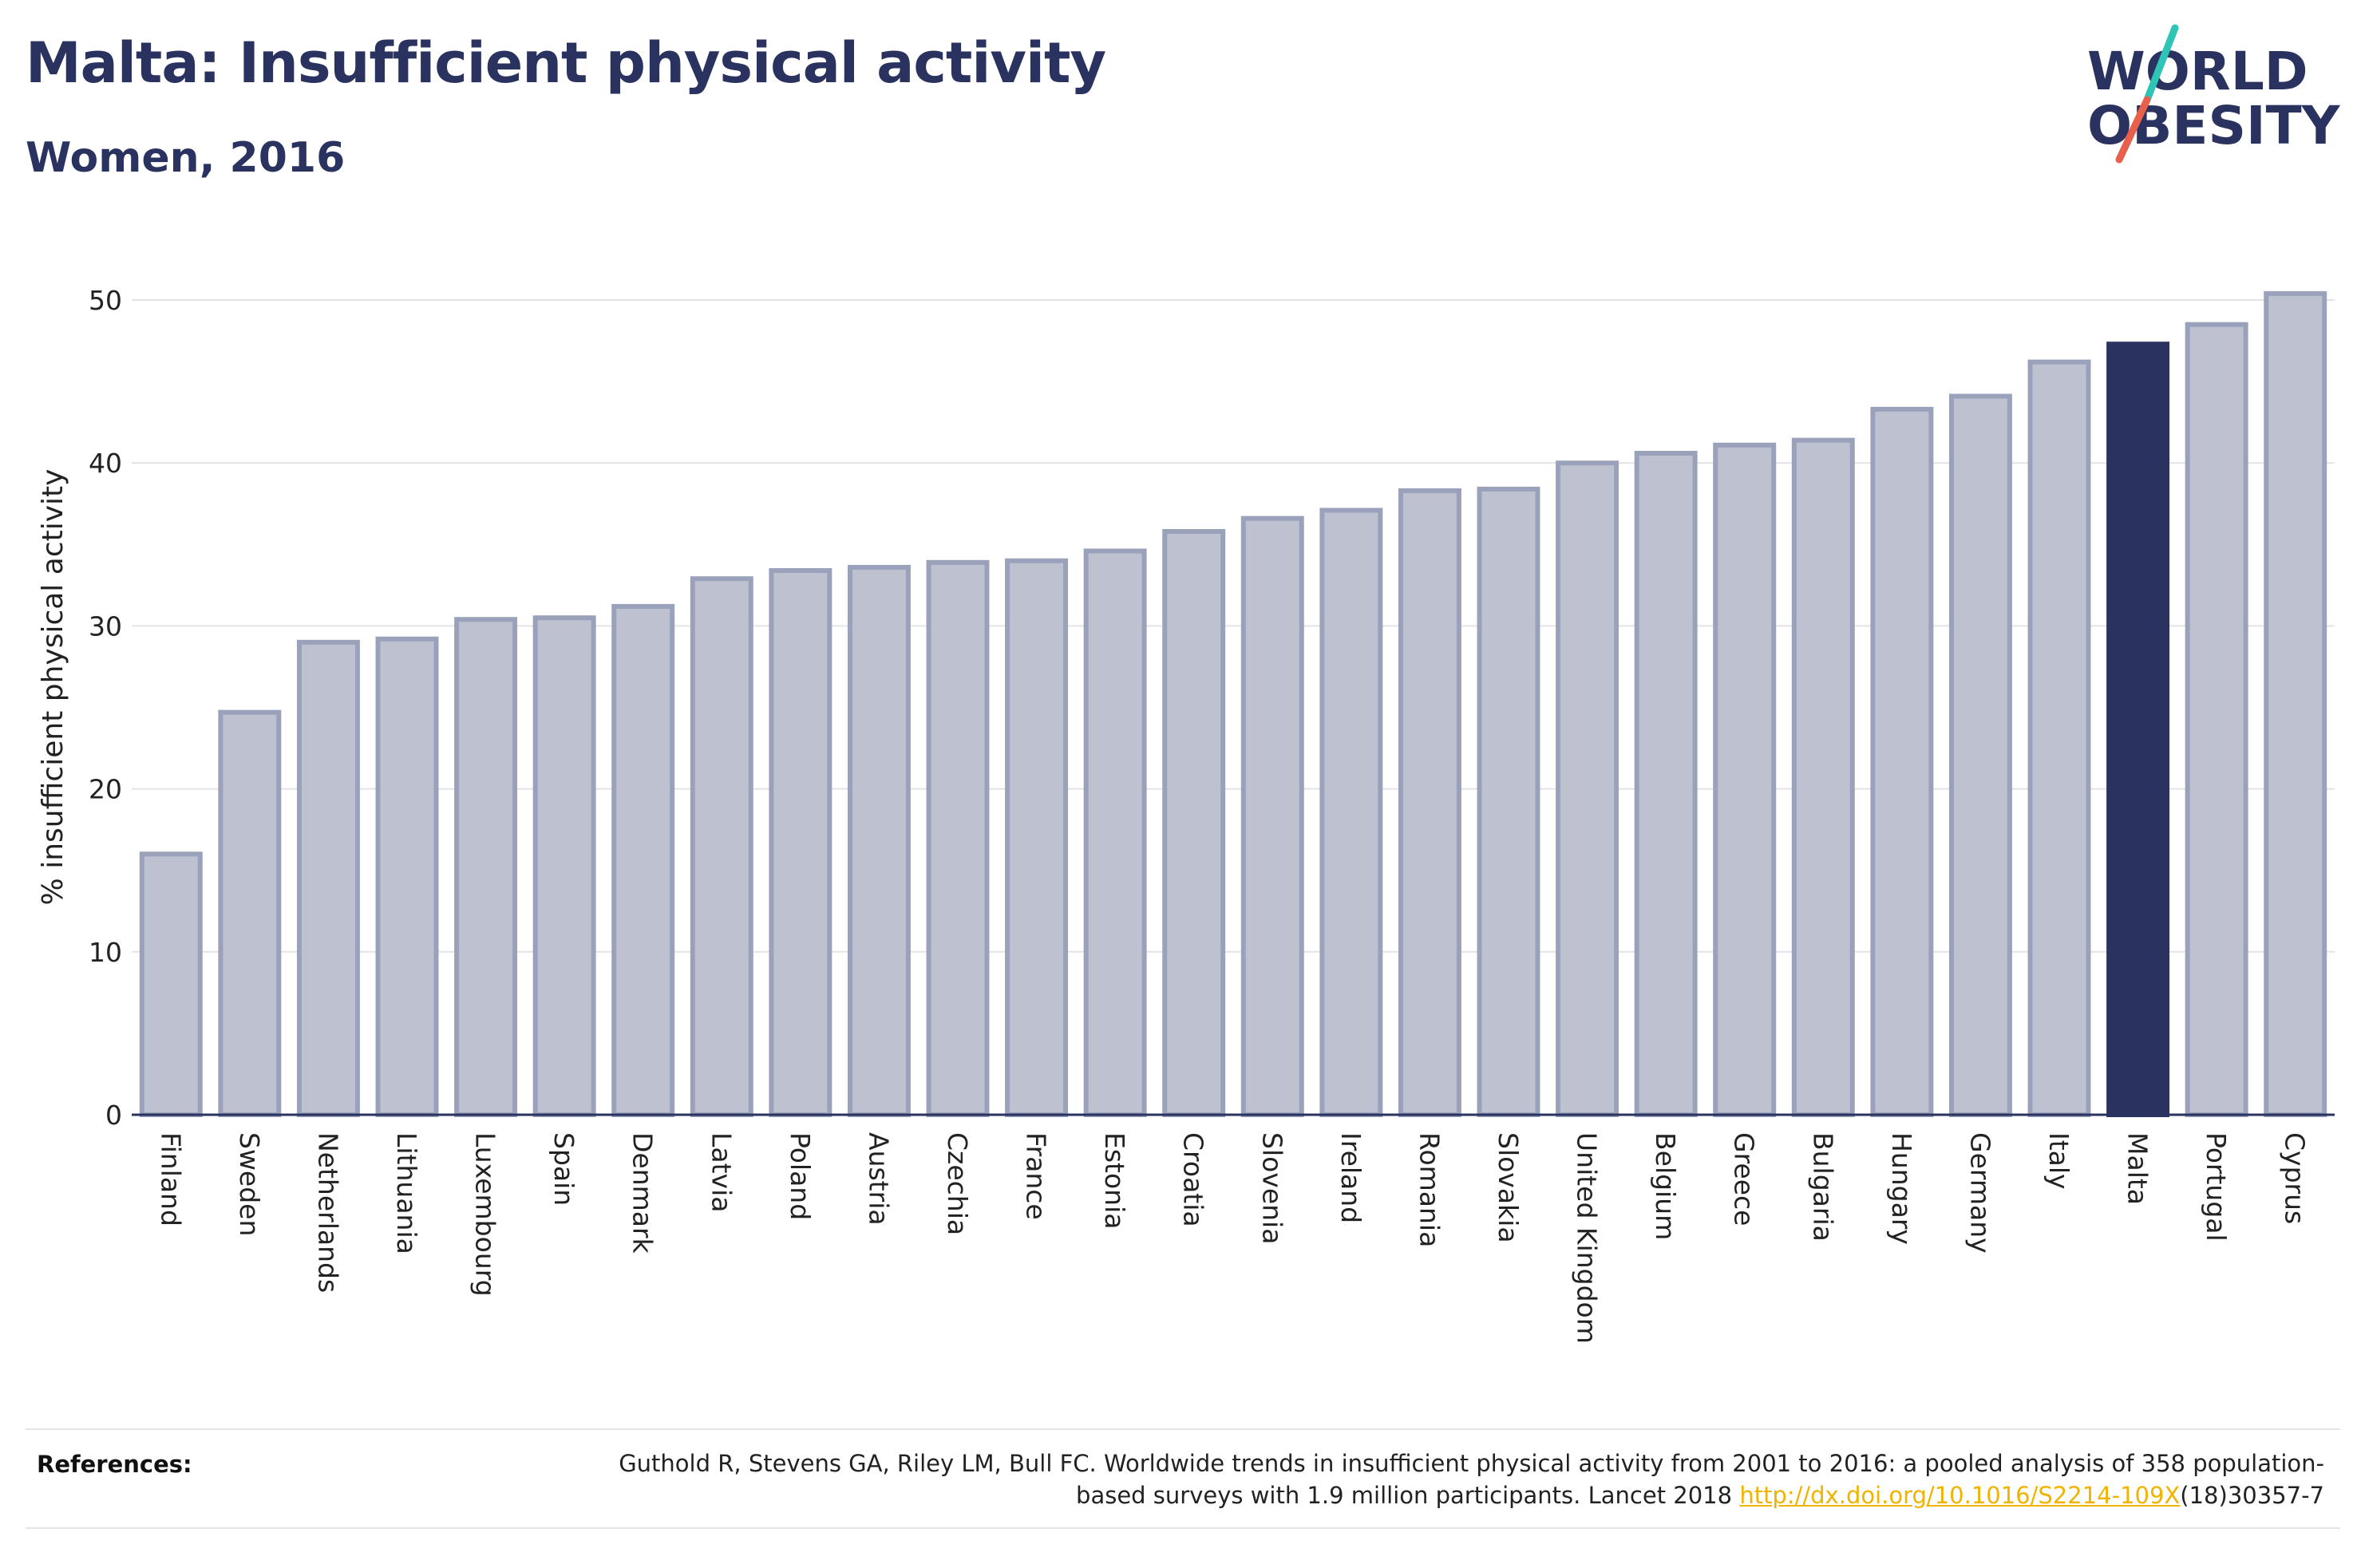 The width and height of the screenshot is (2361, 1568). What do you see at coordinates (564, 866) in the screenshot?
I see `bar-spain` at bounding box center [564, 866].